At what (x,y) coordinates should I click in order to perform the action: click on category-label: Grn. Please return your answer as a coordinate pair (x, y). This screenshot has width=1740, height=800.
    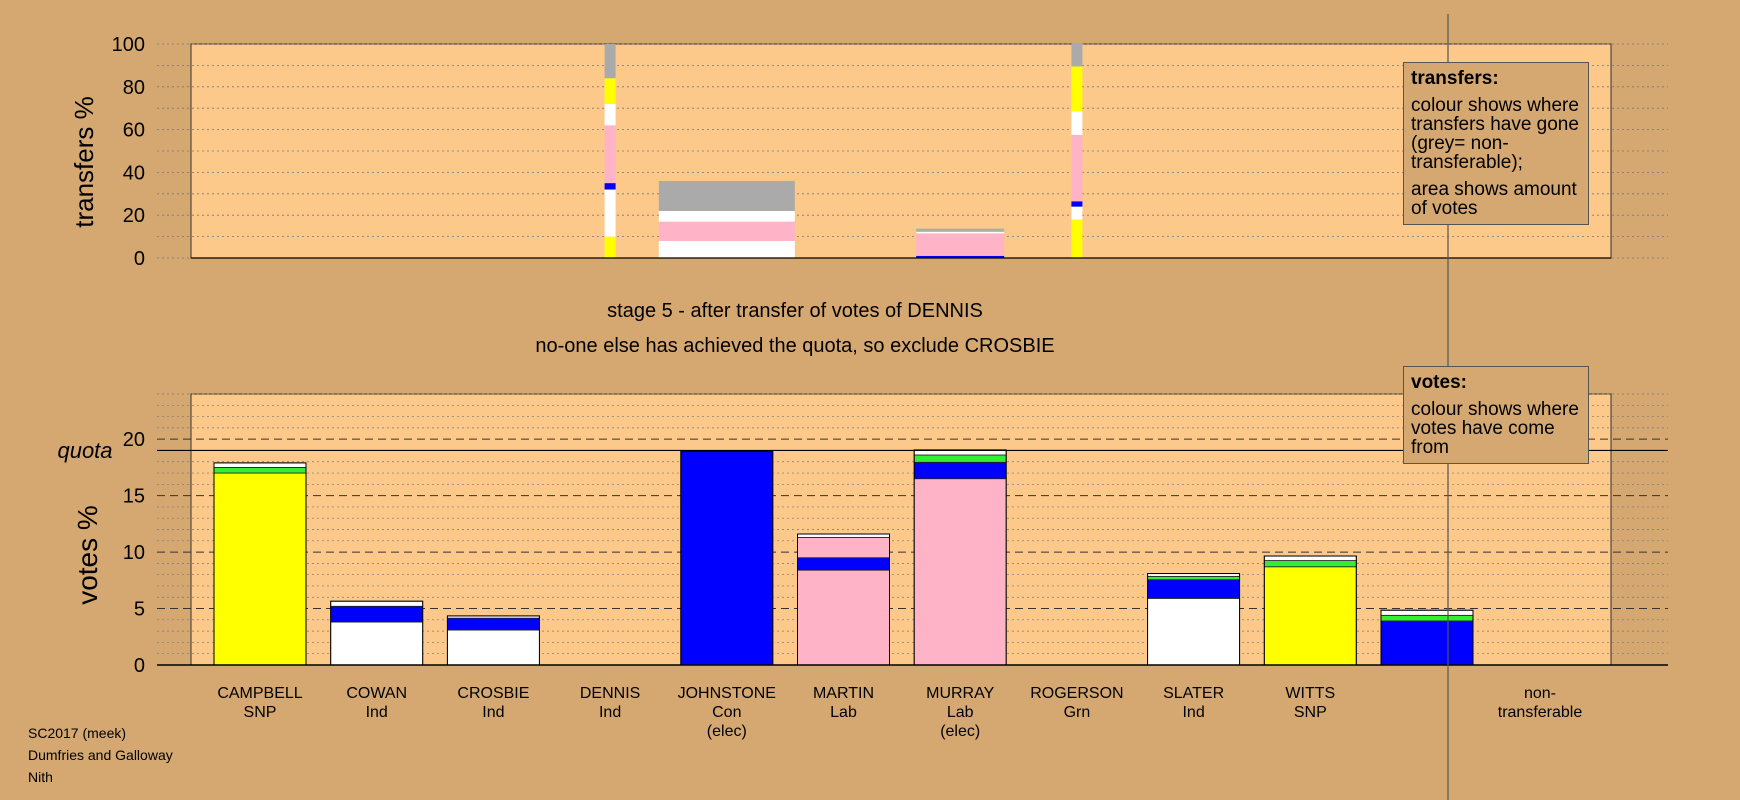
    Looking at the image, I should click on (1077, 712).